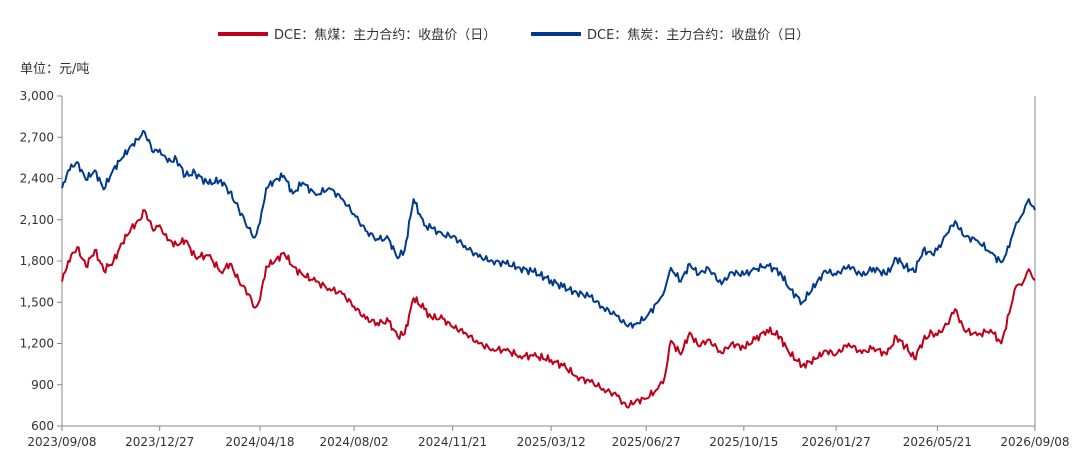  I want to click on y-tick-label: 3,000, so click(37, 96).